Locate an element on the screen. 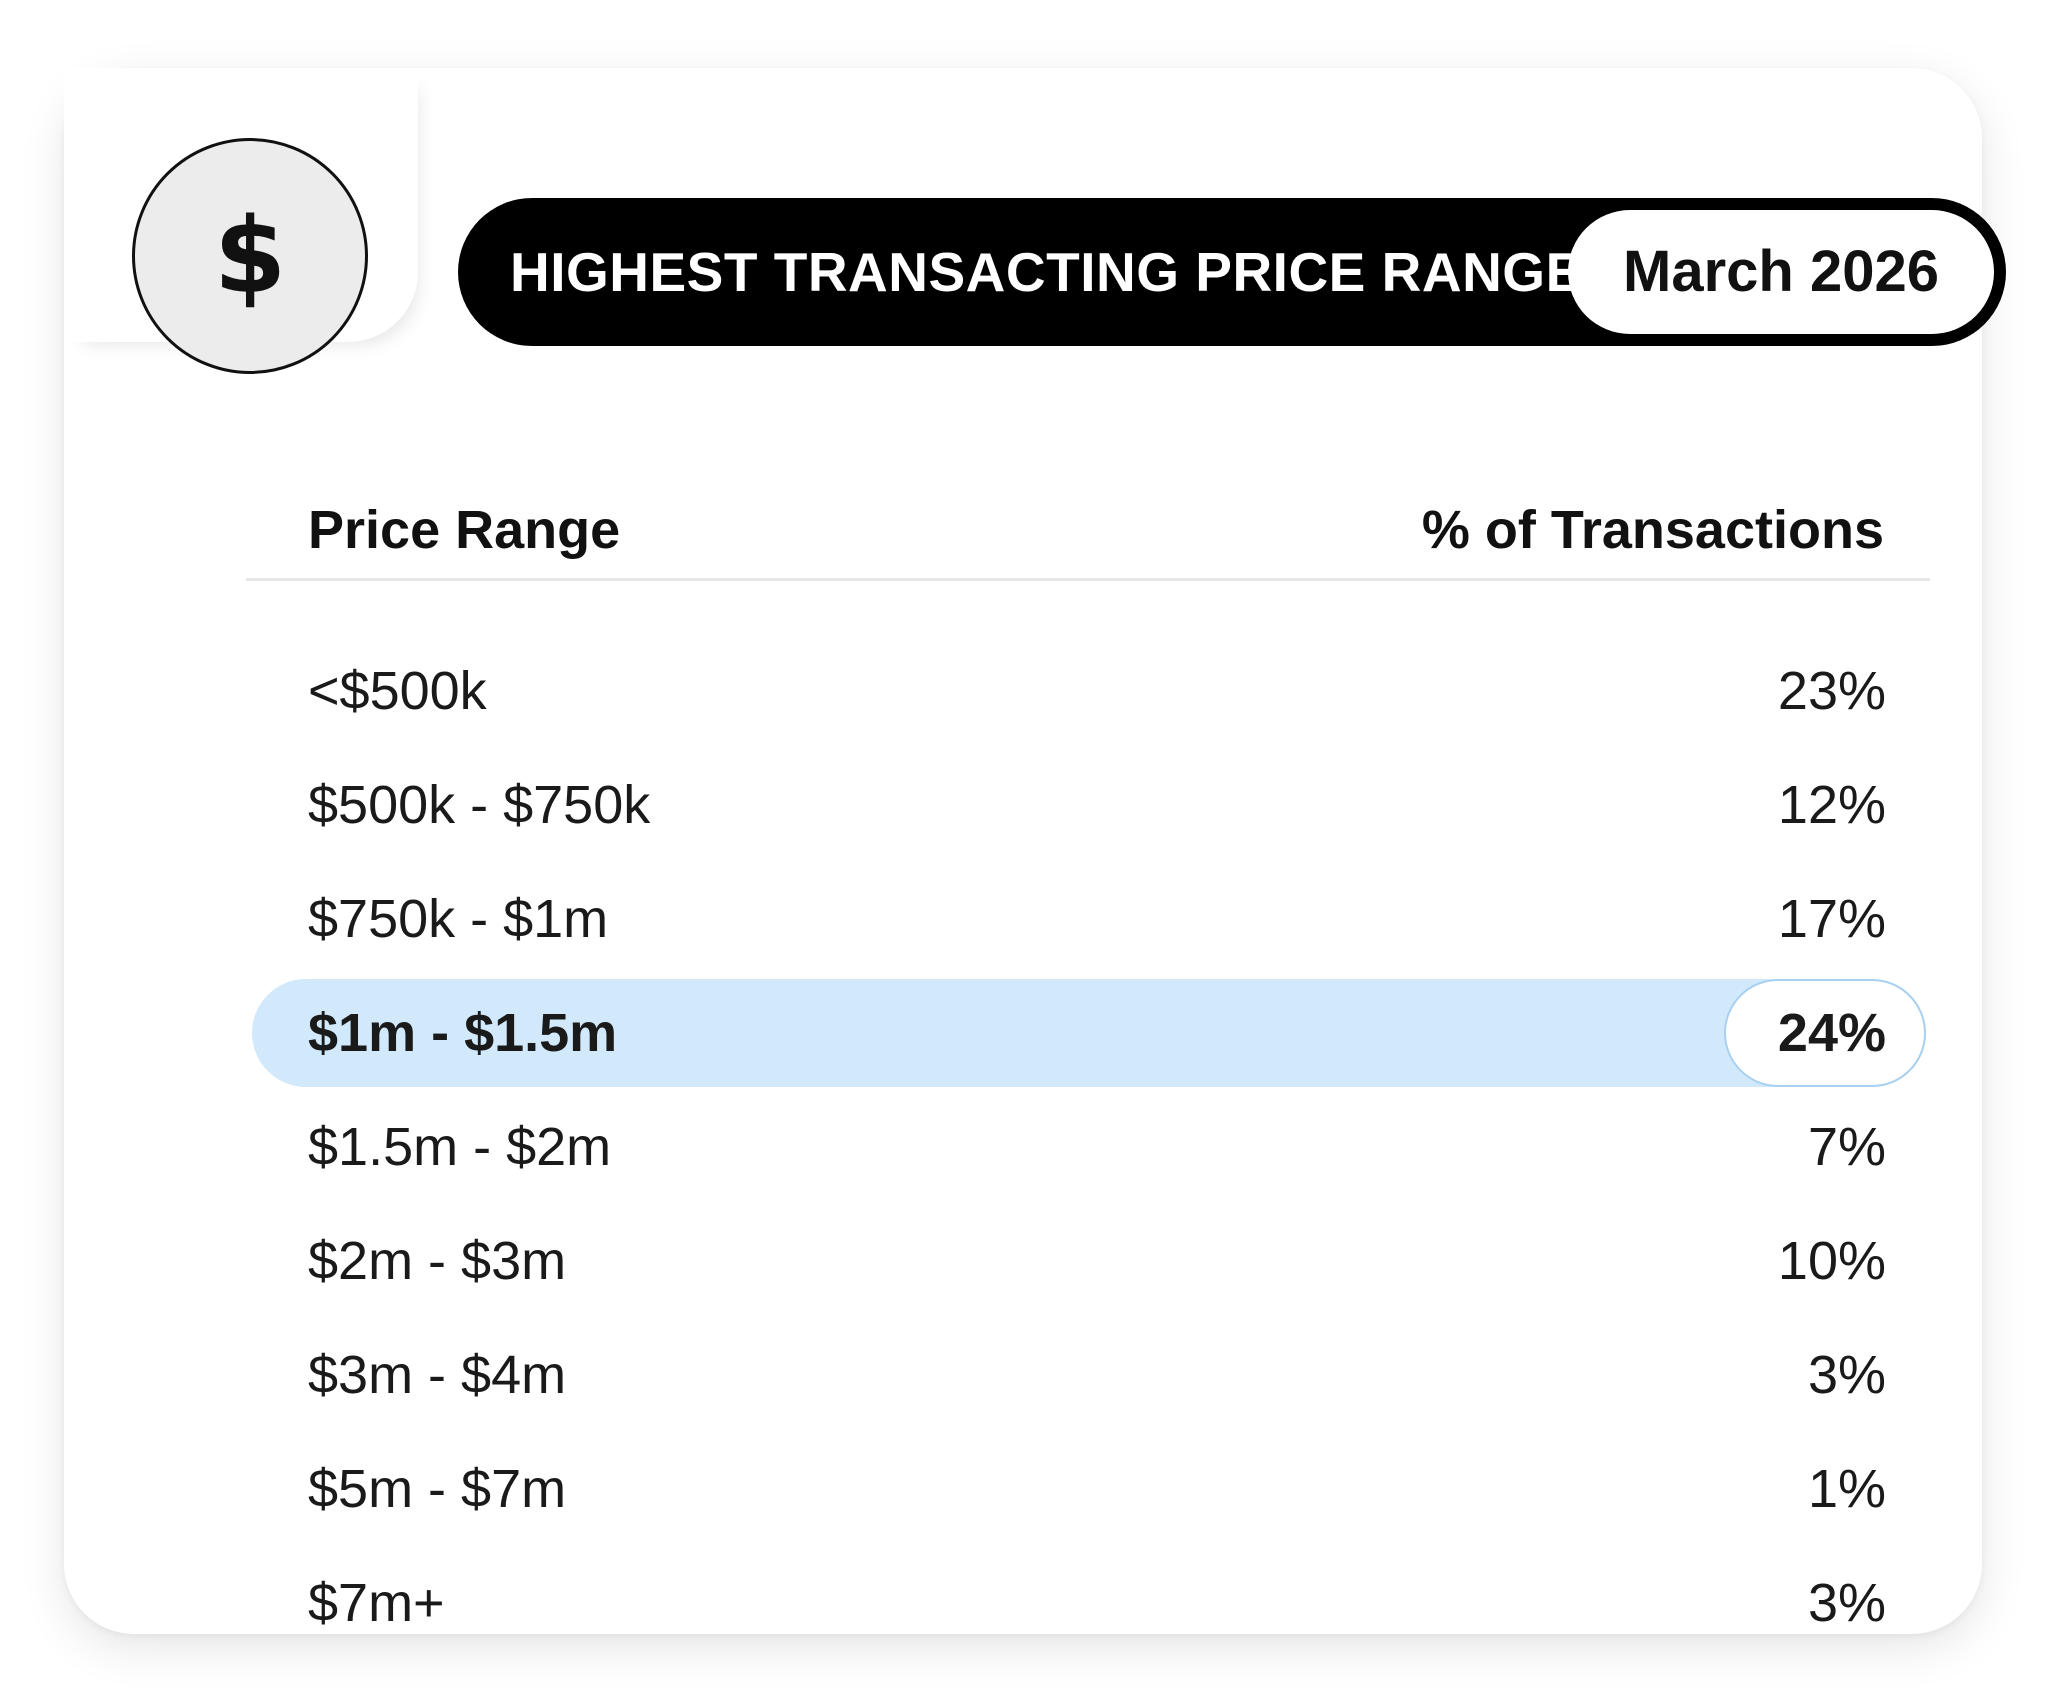 This screenshot has width=2048, height=1708. table-header: Price Range % of Transactions is located at coordinates (1088, 534).